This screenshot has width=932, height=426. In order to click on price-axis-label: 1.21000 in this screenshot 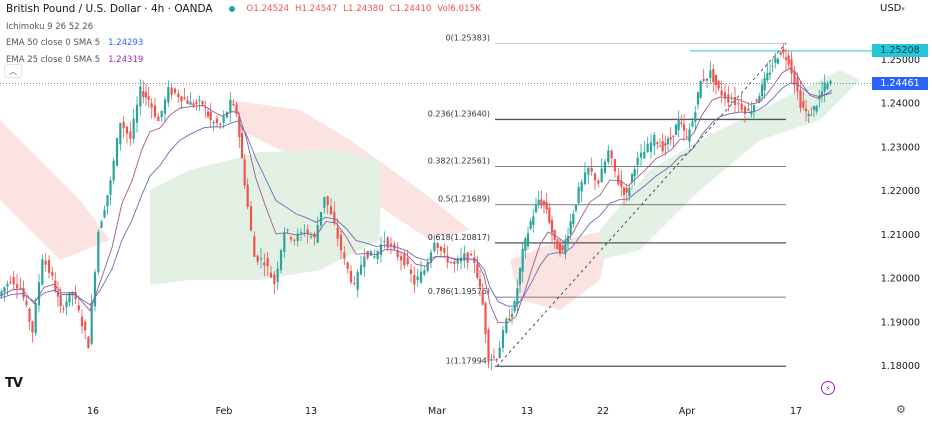, I will do `click(900, 235)`.